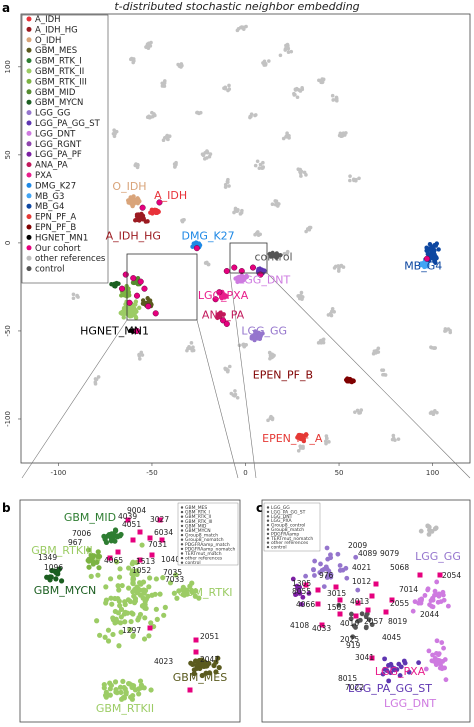 The image size is (474, 727). What do you see at coordinates (245, 473) in the screenshot?
I see `x-tick-label: 0` at bounding box center [245, 473].